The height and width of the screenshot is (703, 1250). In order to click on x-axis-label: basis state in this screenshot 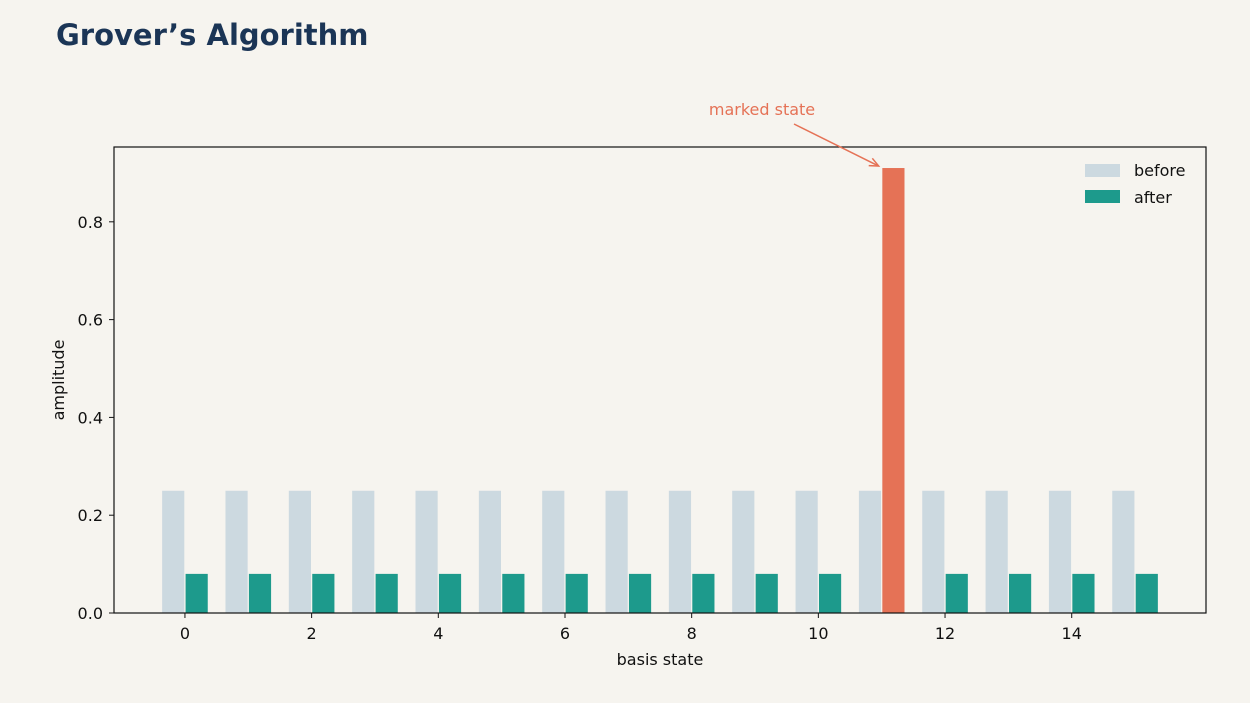, I will do `click(660, 659)`.